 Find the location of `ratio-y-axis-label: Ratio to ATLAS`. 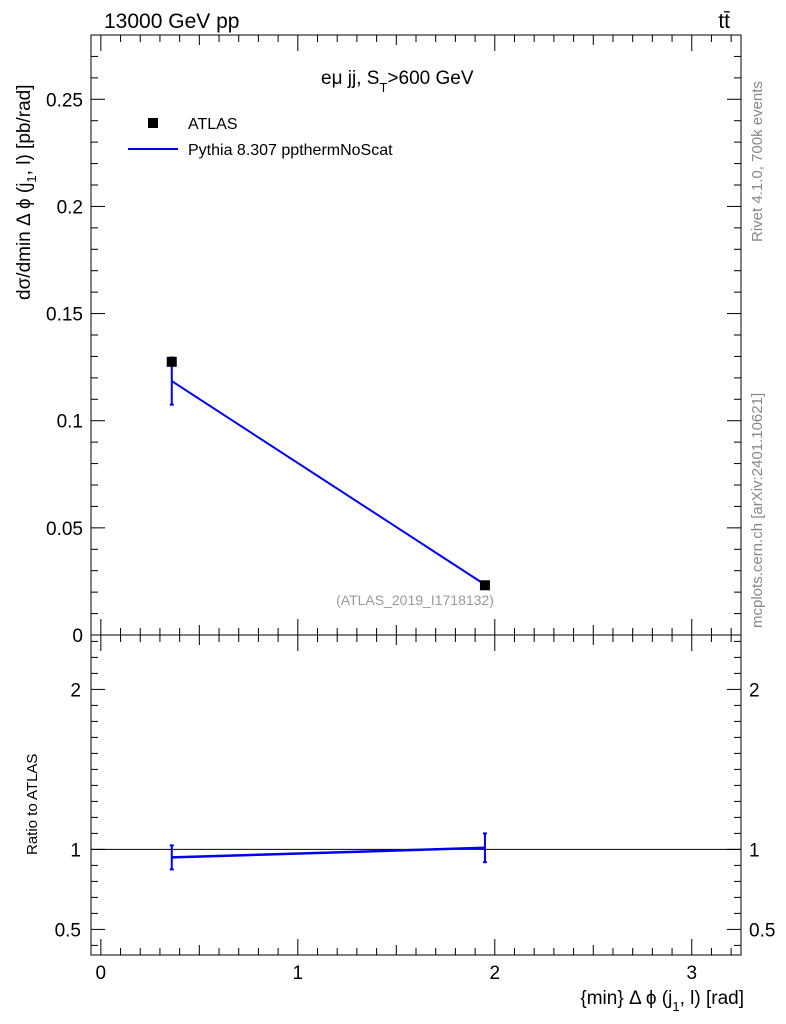

ratio-y-axis-label: Ratio to ATLAS is located at coordinates (32, 804).